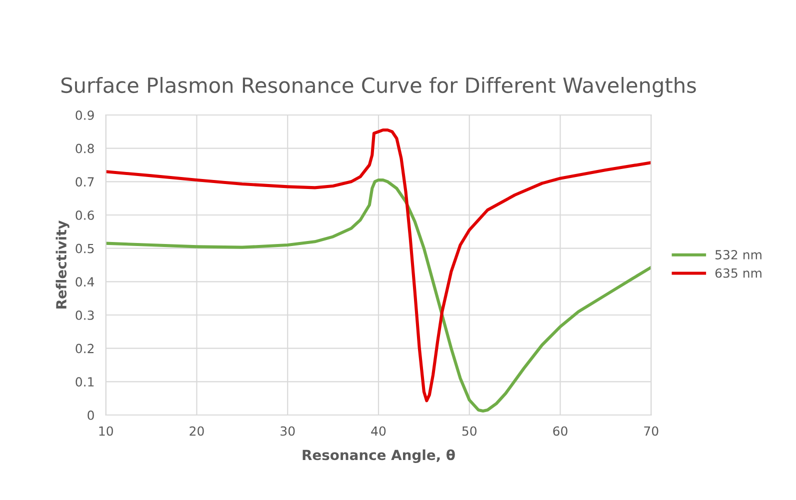 This screenshot has height=500, width=796. I want to click on x-tick-label: 70, so click(651, 431).